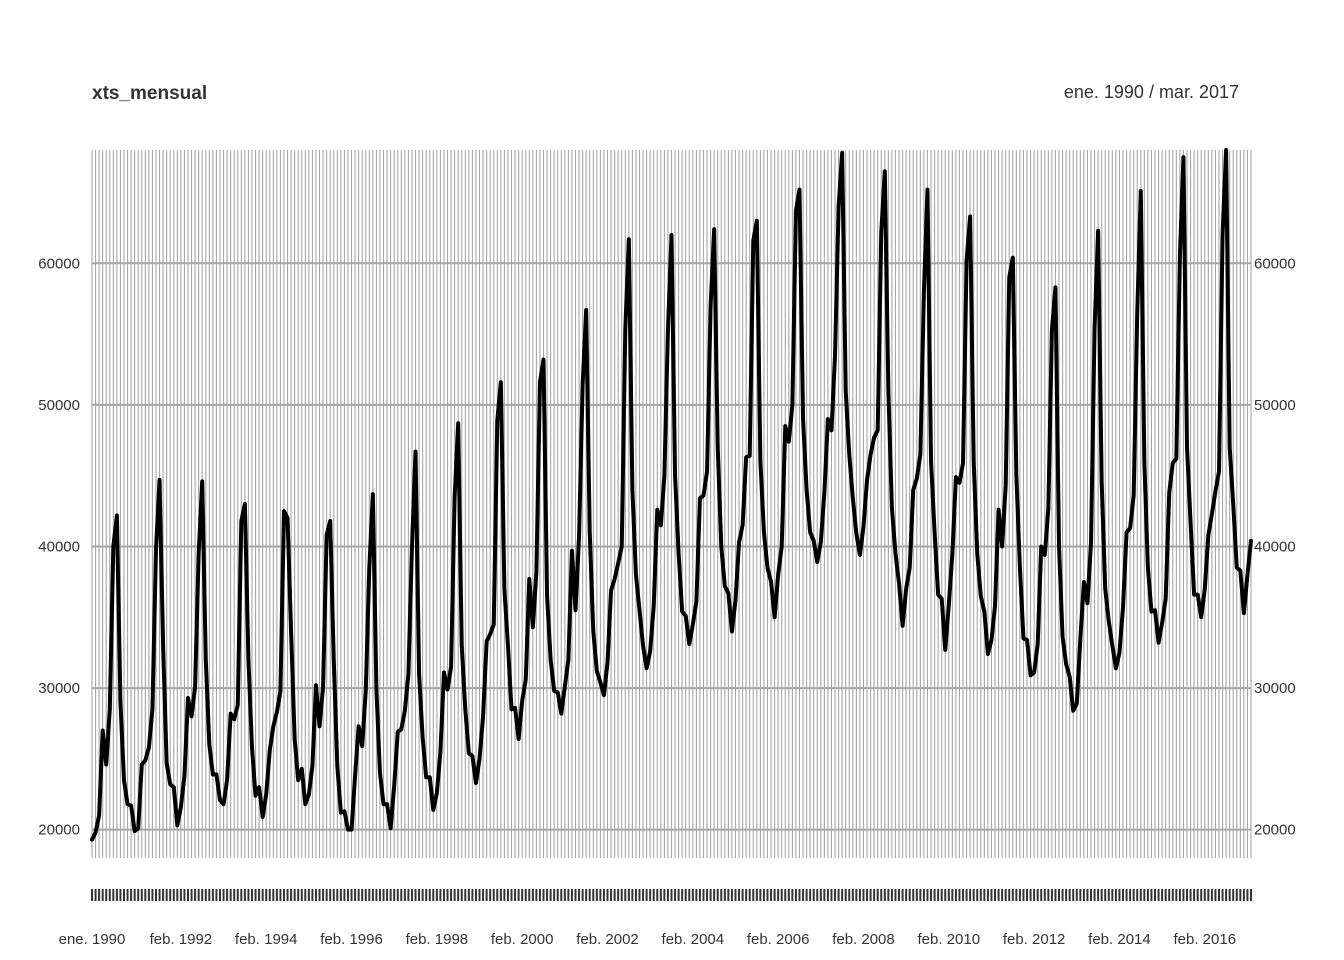  What do you see at coordinates (351, 939) in the screenshot?
I see `x-tick-label: feb. 1996` at bounding box center [351, 939].